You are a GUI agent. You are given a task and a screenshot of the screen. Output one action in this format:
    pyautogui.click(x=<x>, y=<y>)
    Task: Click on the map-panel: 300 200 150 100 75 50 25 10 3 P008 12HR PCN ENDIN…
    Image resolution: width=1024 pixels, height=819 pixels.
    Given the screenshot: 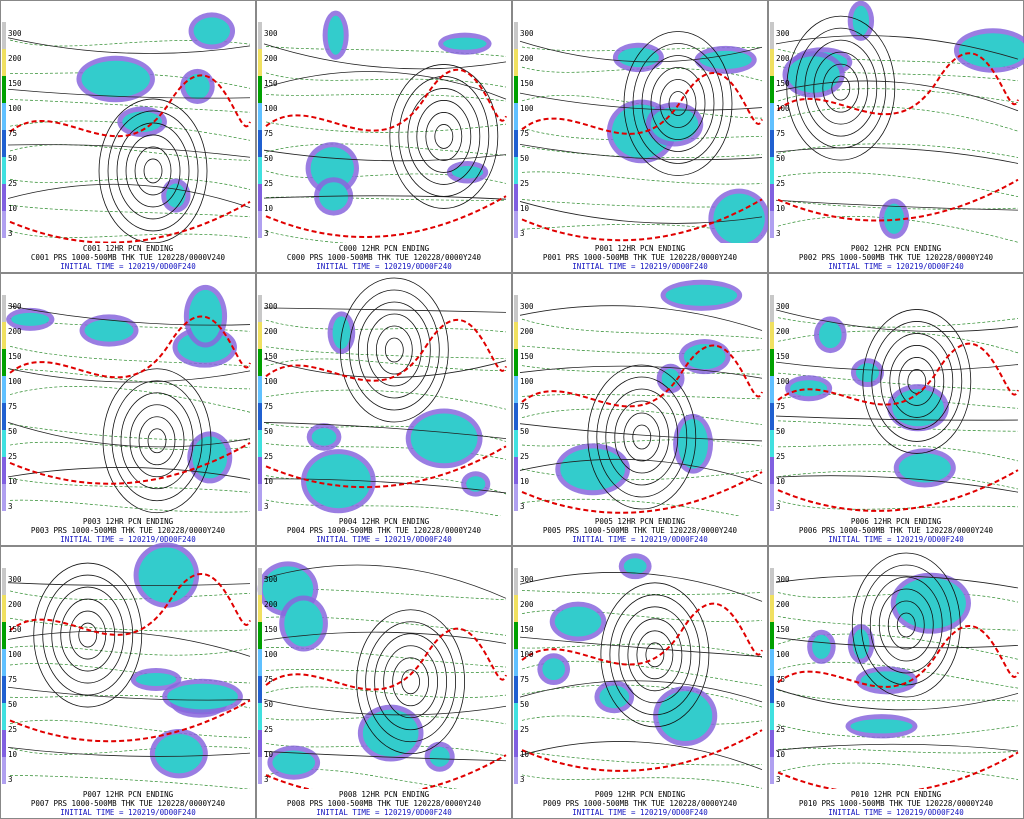 What is the action you would take?
    pyautogui.click(x=384, y=682)
    